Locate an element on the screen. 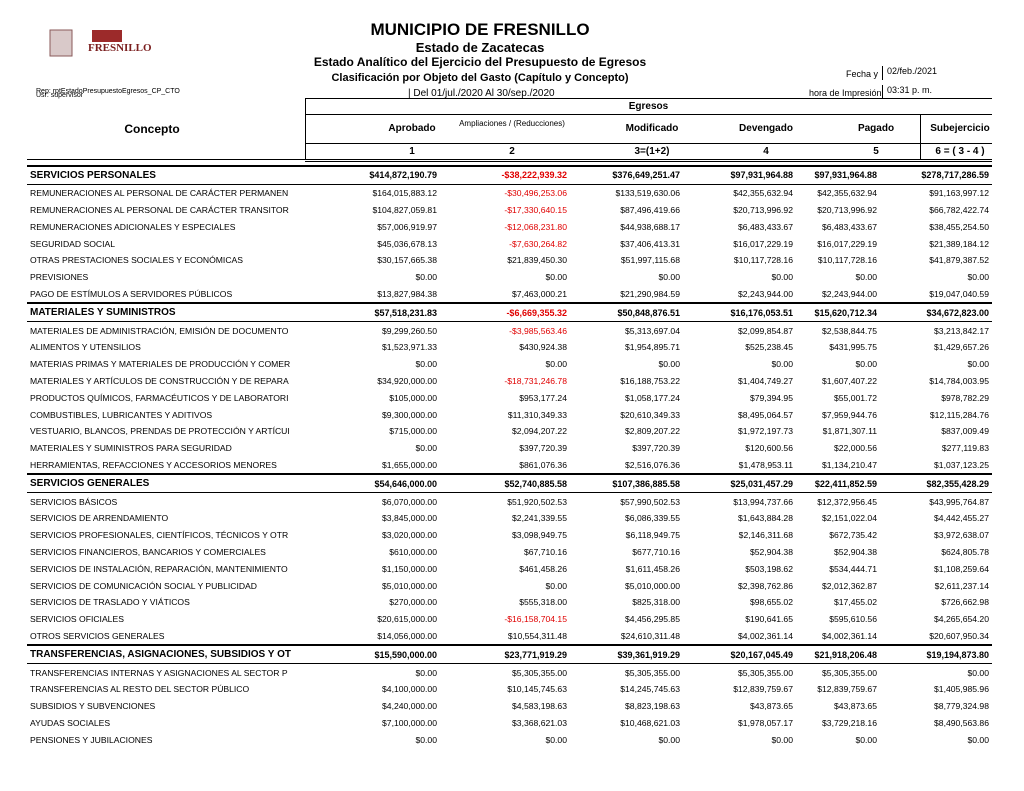 This screenshot has width=1024, height=791. amount: $6,118,949.75 is located at coordinates (652, 535).